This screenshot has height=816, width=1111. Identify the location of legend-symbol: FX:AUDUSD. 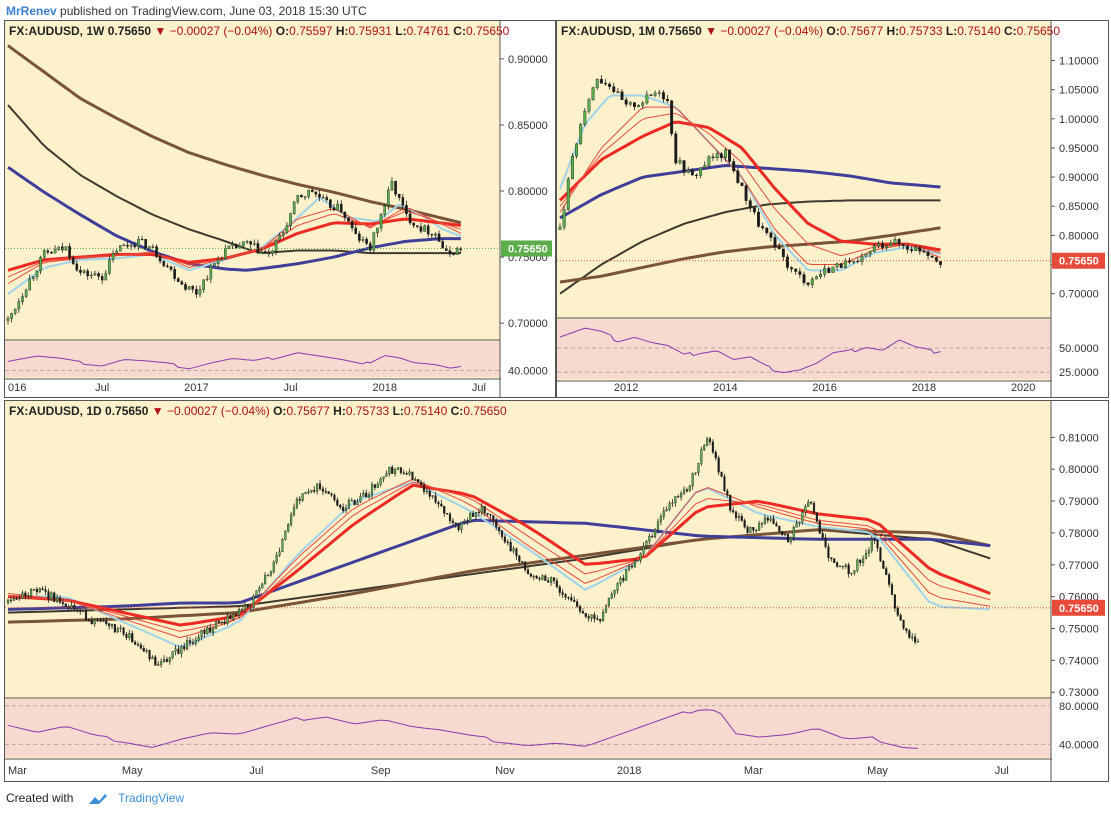
(596, 31).